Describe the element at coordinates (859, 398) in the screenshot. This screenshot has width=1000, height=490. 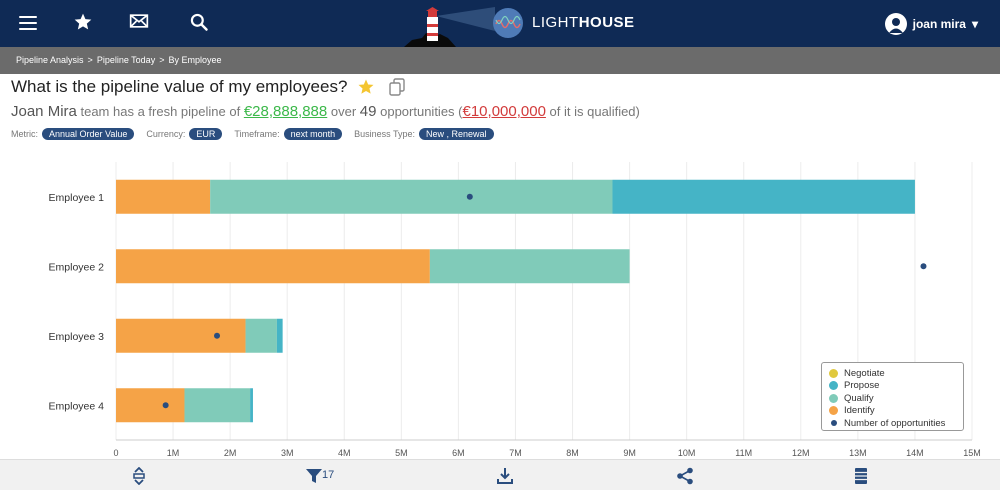
I see `legend-label: Qualify` at that location.